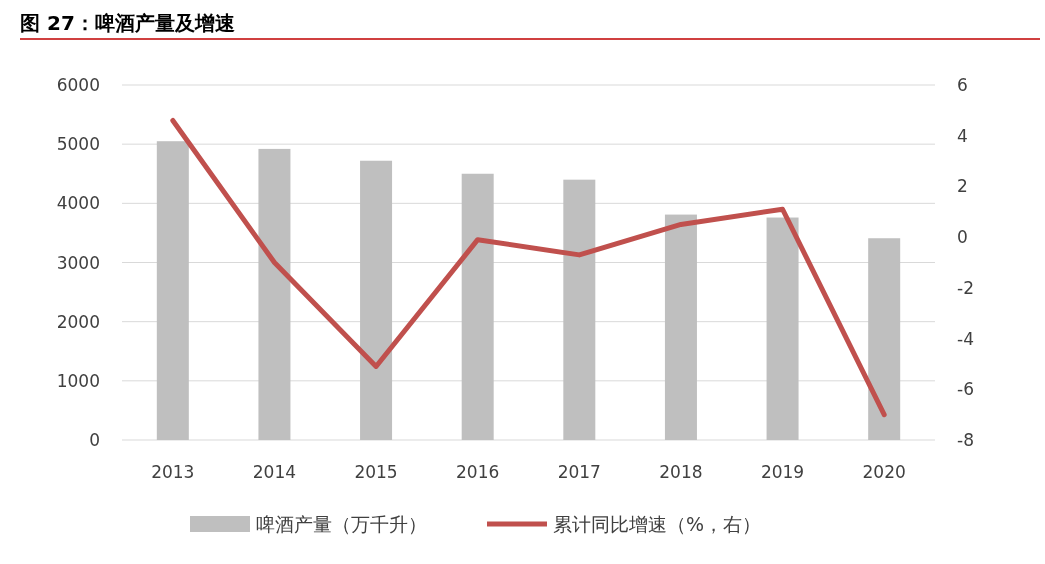 The image size is (1045, 564). I want to click on y-tick-label: 3000, so click(78, 262).